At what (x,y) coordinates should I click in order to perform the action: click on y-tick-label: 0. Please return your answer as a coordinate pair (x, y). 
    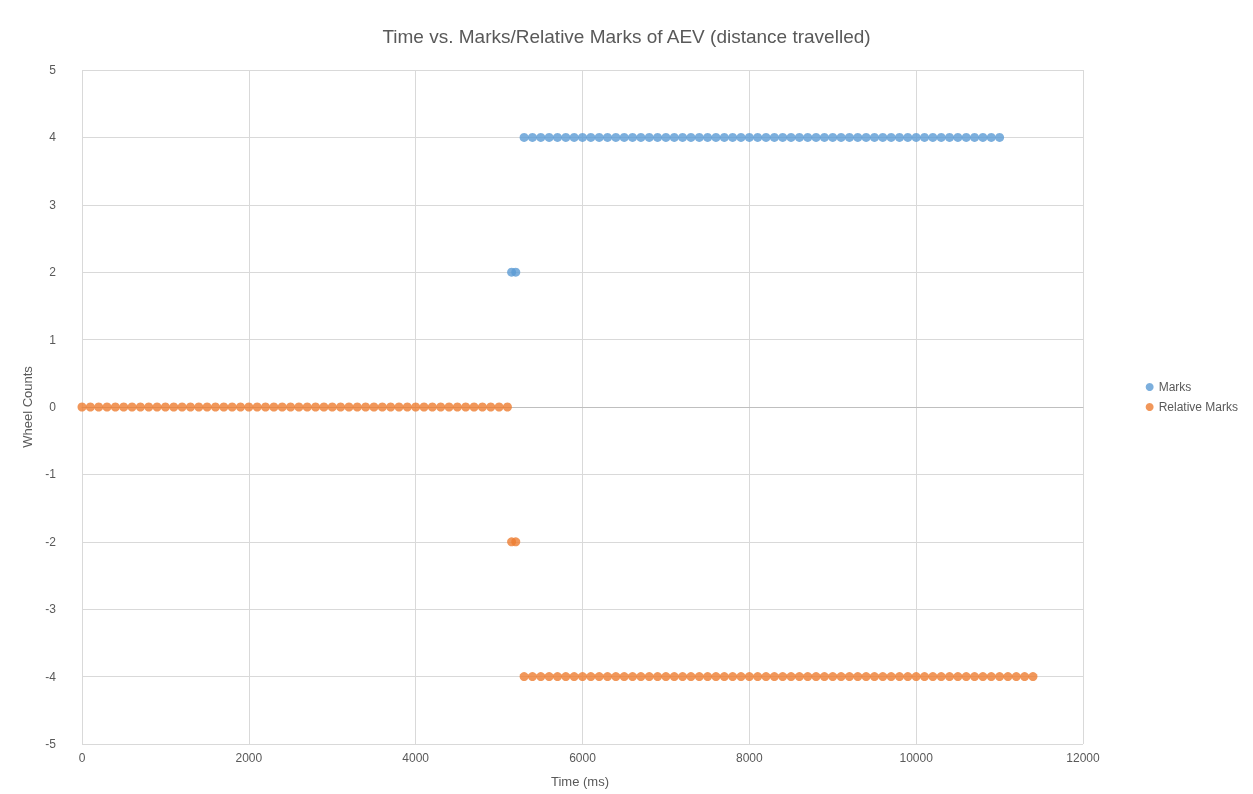
    Looking at the image, I should click on (53, 407).